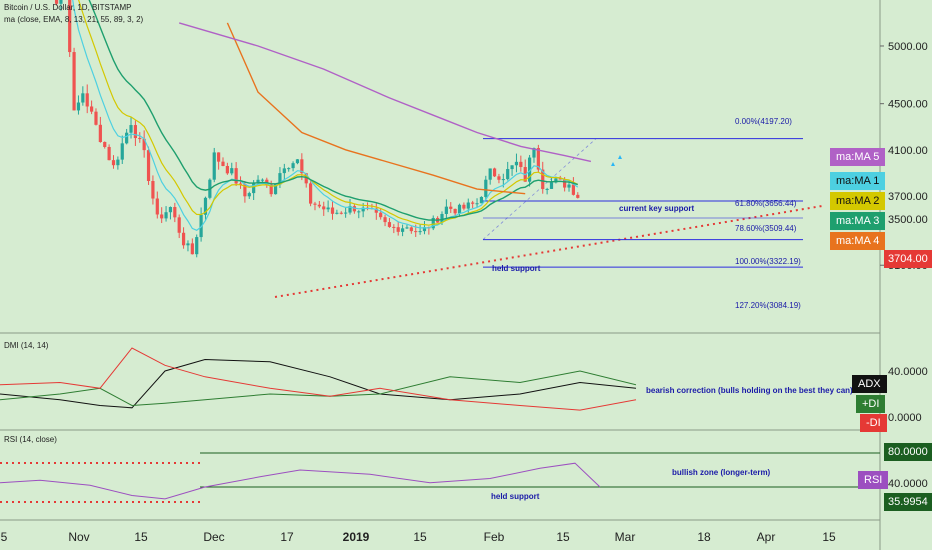  Describe the element at coordinates (908, 484) in the screenshot. I see `rsi-axis-tick-label: 40.0000` at that location.